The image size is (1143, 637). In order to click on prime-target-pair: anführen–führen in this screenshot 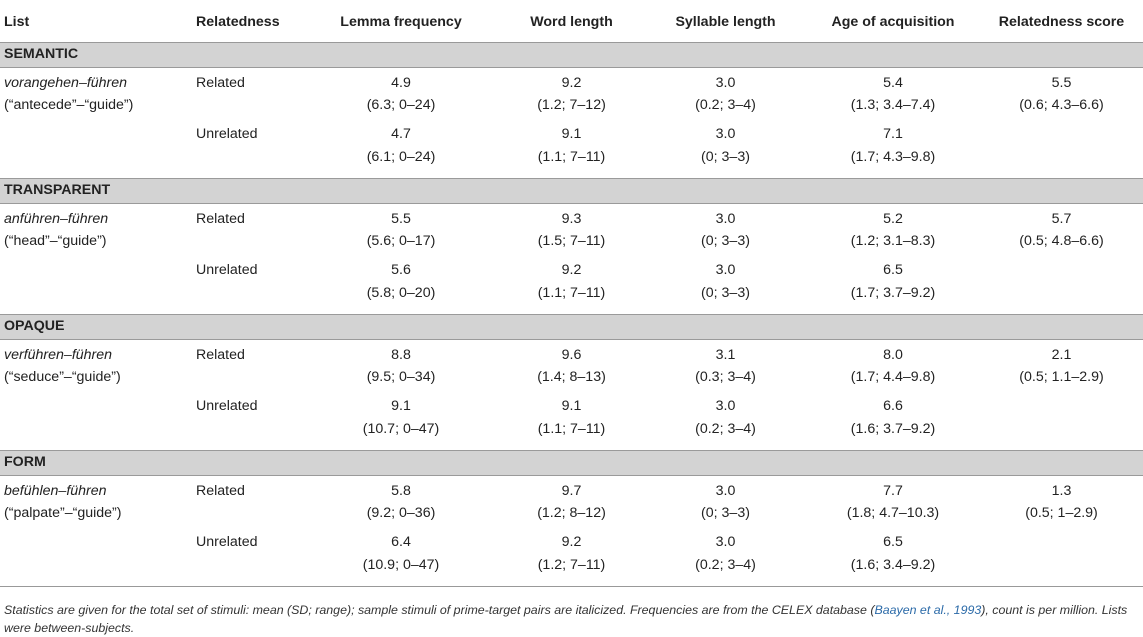, I will do `click(56, 218)`.